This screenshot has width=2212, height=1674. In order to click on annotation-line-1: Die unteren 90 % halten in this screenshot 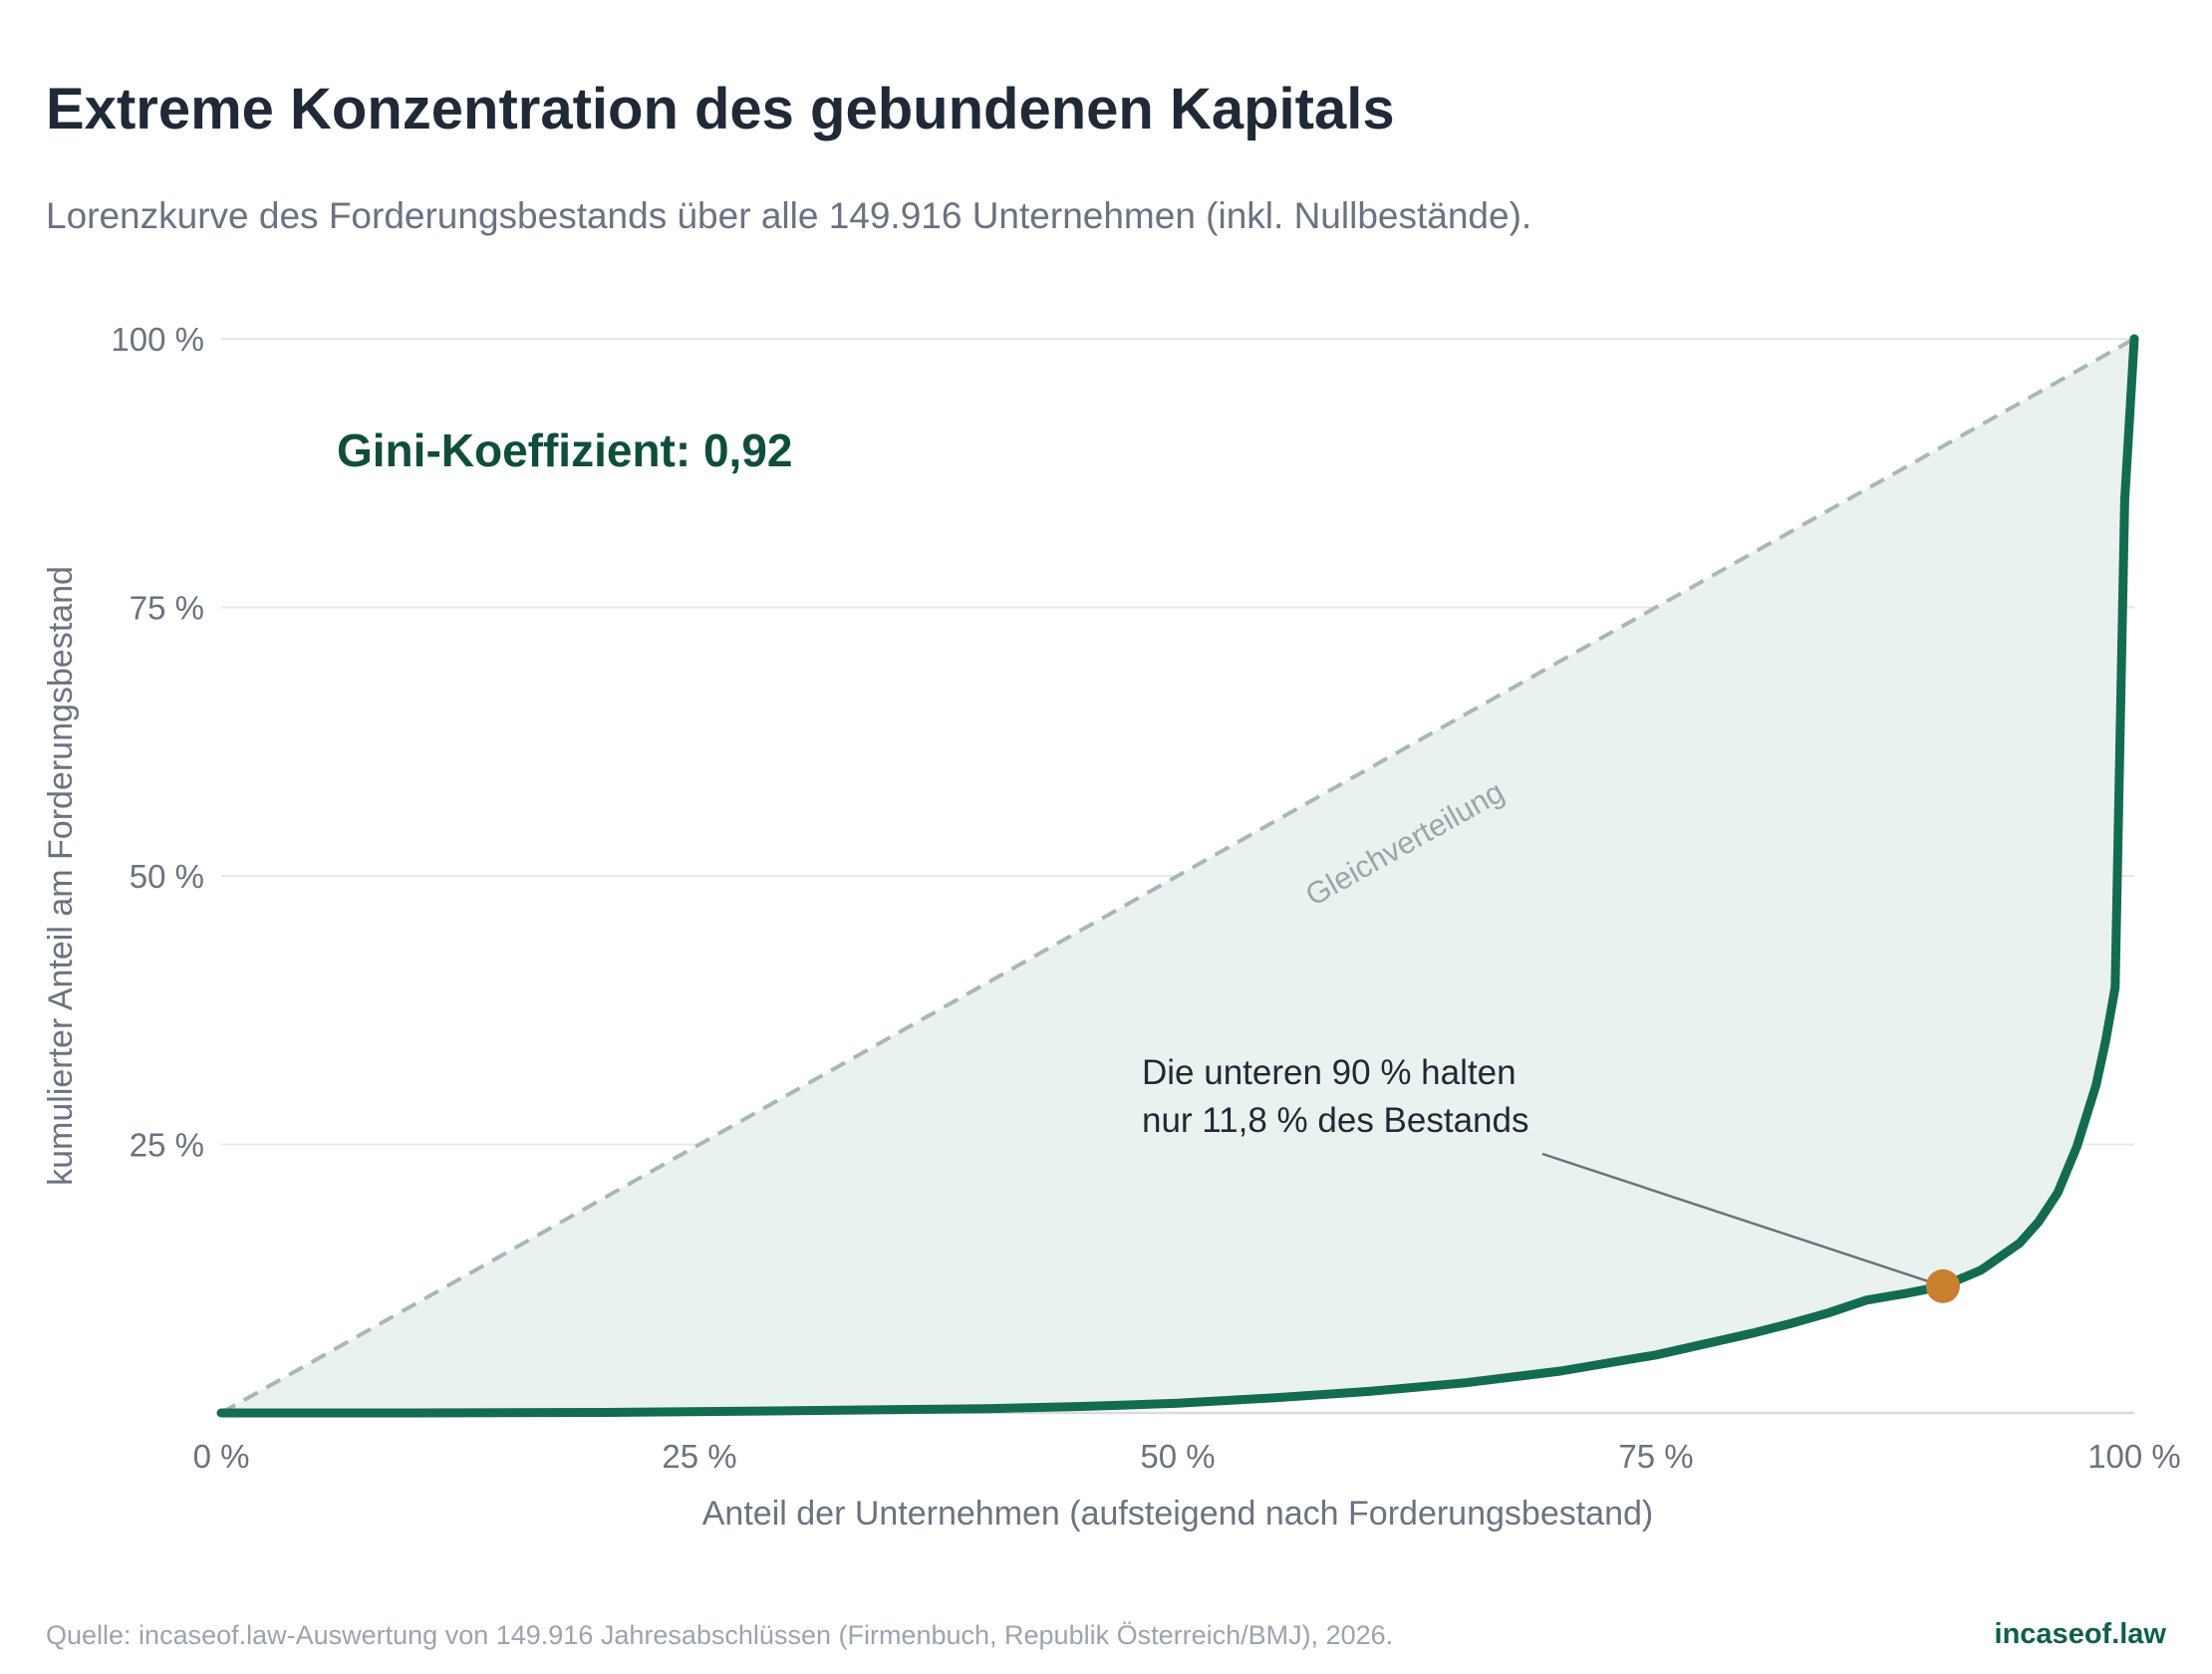, I will do `click(1330, 1072)`.